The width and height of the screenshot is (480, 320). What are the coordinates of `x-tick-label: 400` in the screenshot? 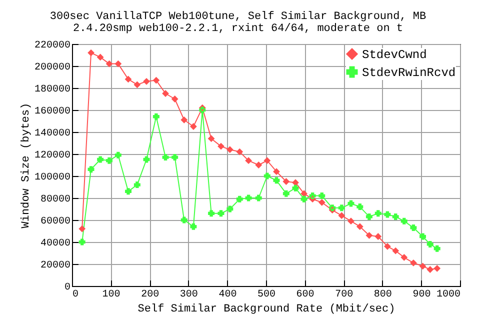 It's located at (227, 295).